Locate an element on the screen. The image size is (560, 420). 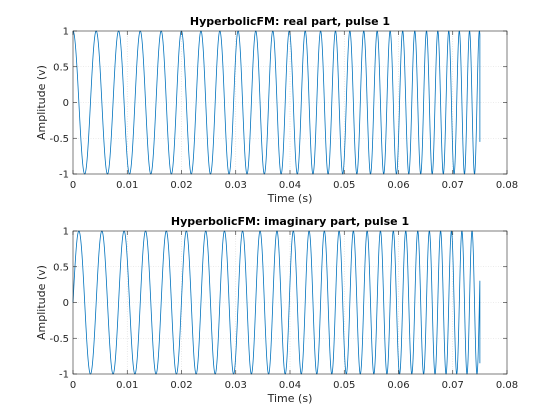
chart-title: HyperbolicFM: real part, pulse 1 is located at coordinates (290, 21).